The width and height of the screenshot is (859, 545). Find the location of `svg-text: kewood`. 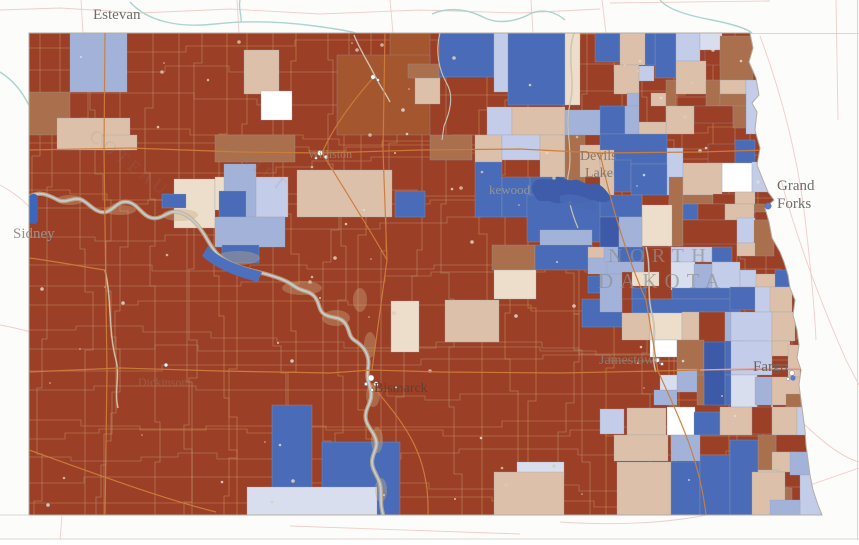

svg-text: kewood is located at coordinates (510, 189).